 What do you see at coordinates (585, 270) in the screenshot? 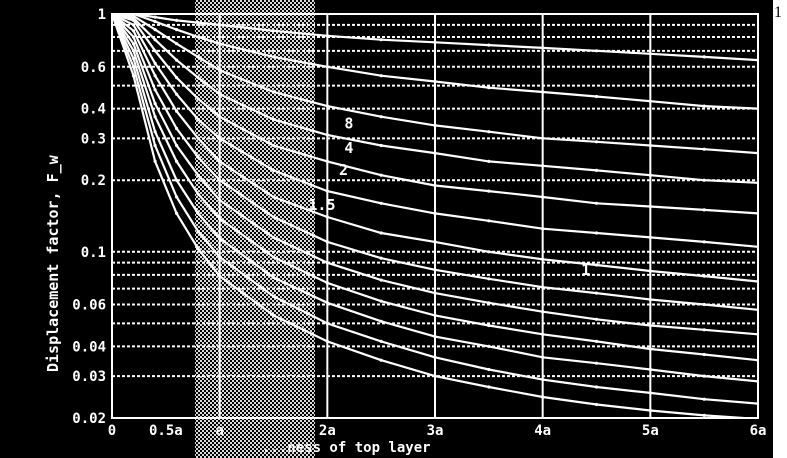
I see `curve-label-4: 1` at bounding box center [585, 270].